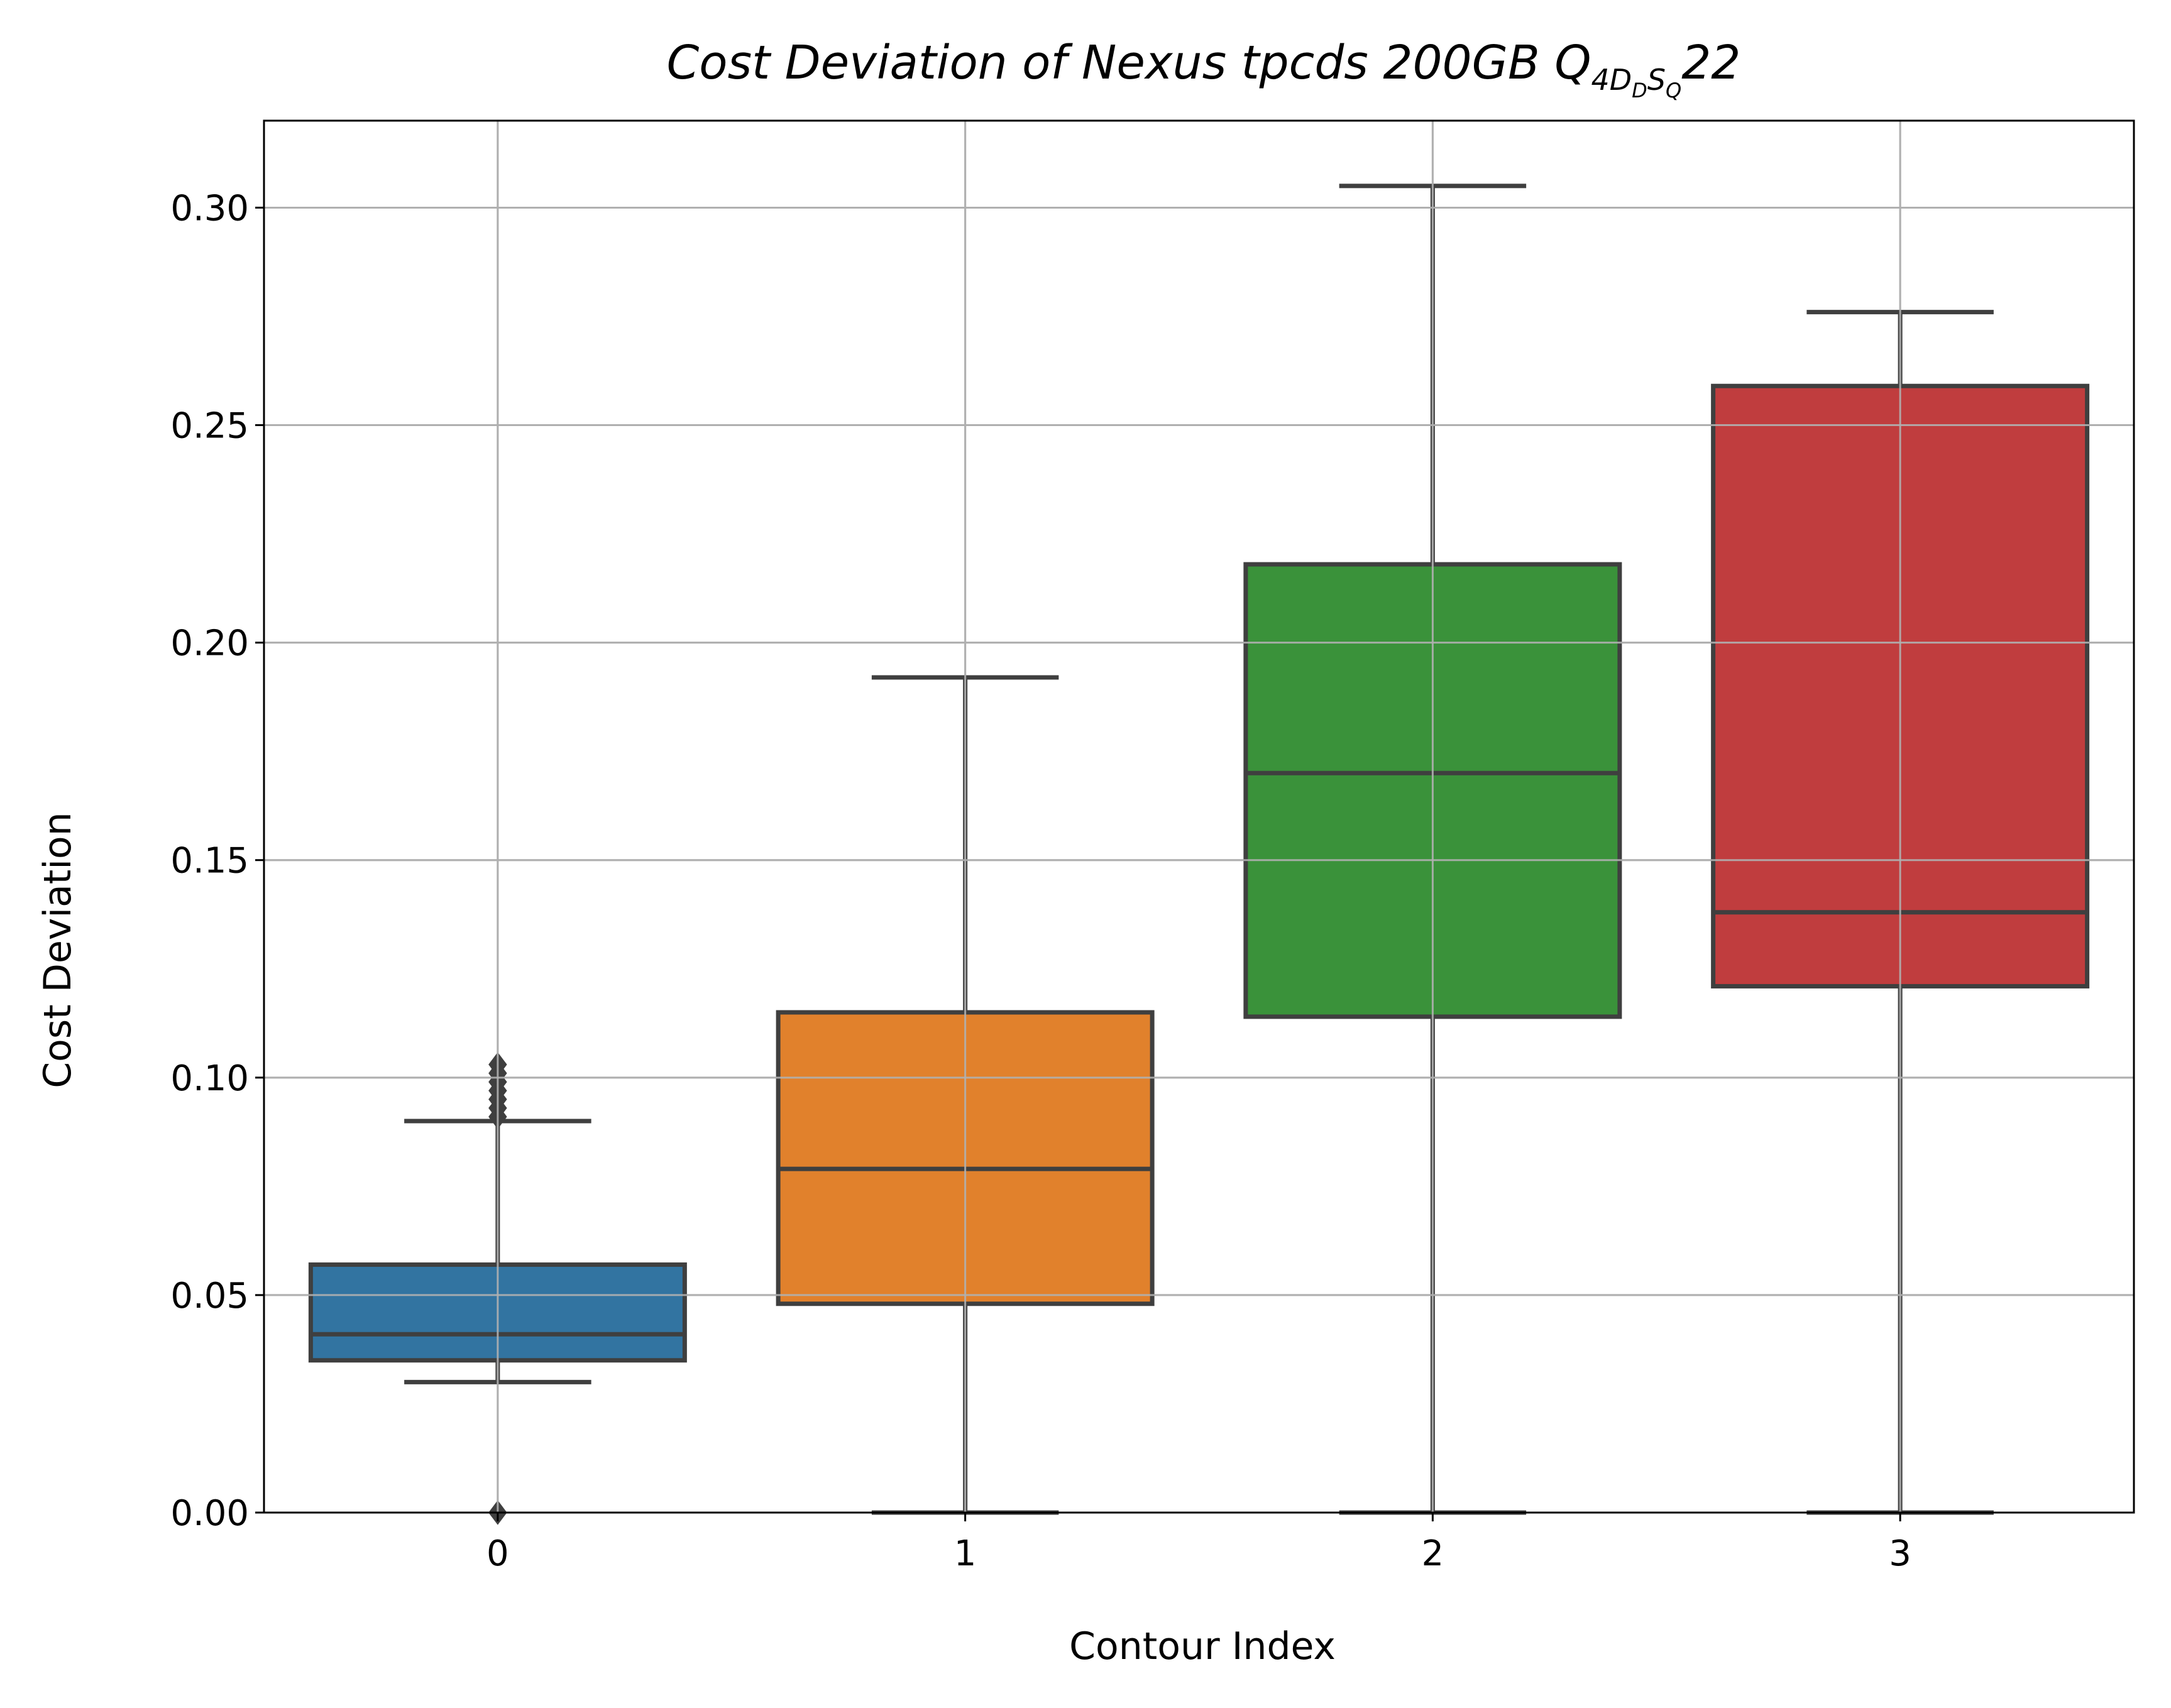  Describe the element at coordinates (1900, 1553) in the screenshot. I see `x-tick-label: 3` at that location.